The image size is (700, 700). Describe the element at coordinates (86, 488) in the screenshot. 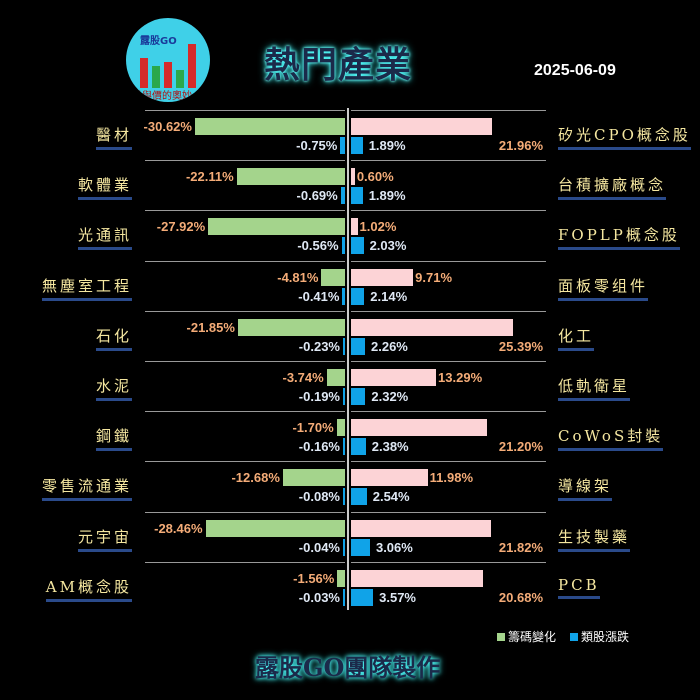

I see `industry-label-left: 零售流通業` at that location.